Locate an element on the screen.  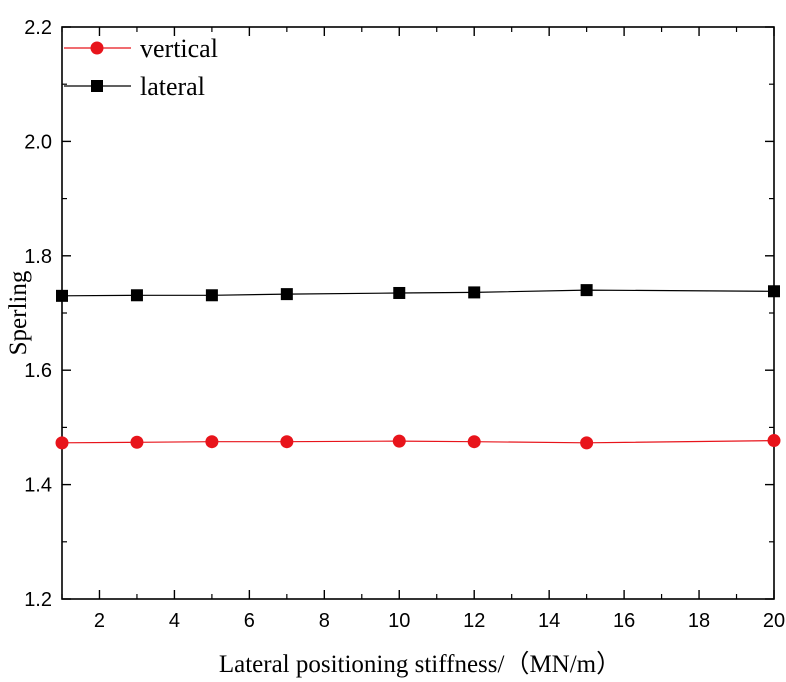
x-tick-label: 18 is located at coordinates (699, 621).